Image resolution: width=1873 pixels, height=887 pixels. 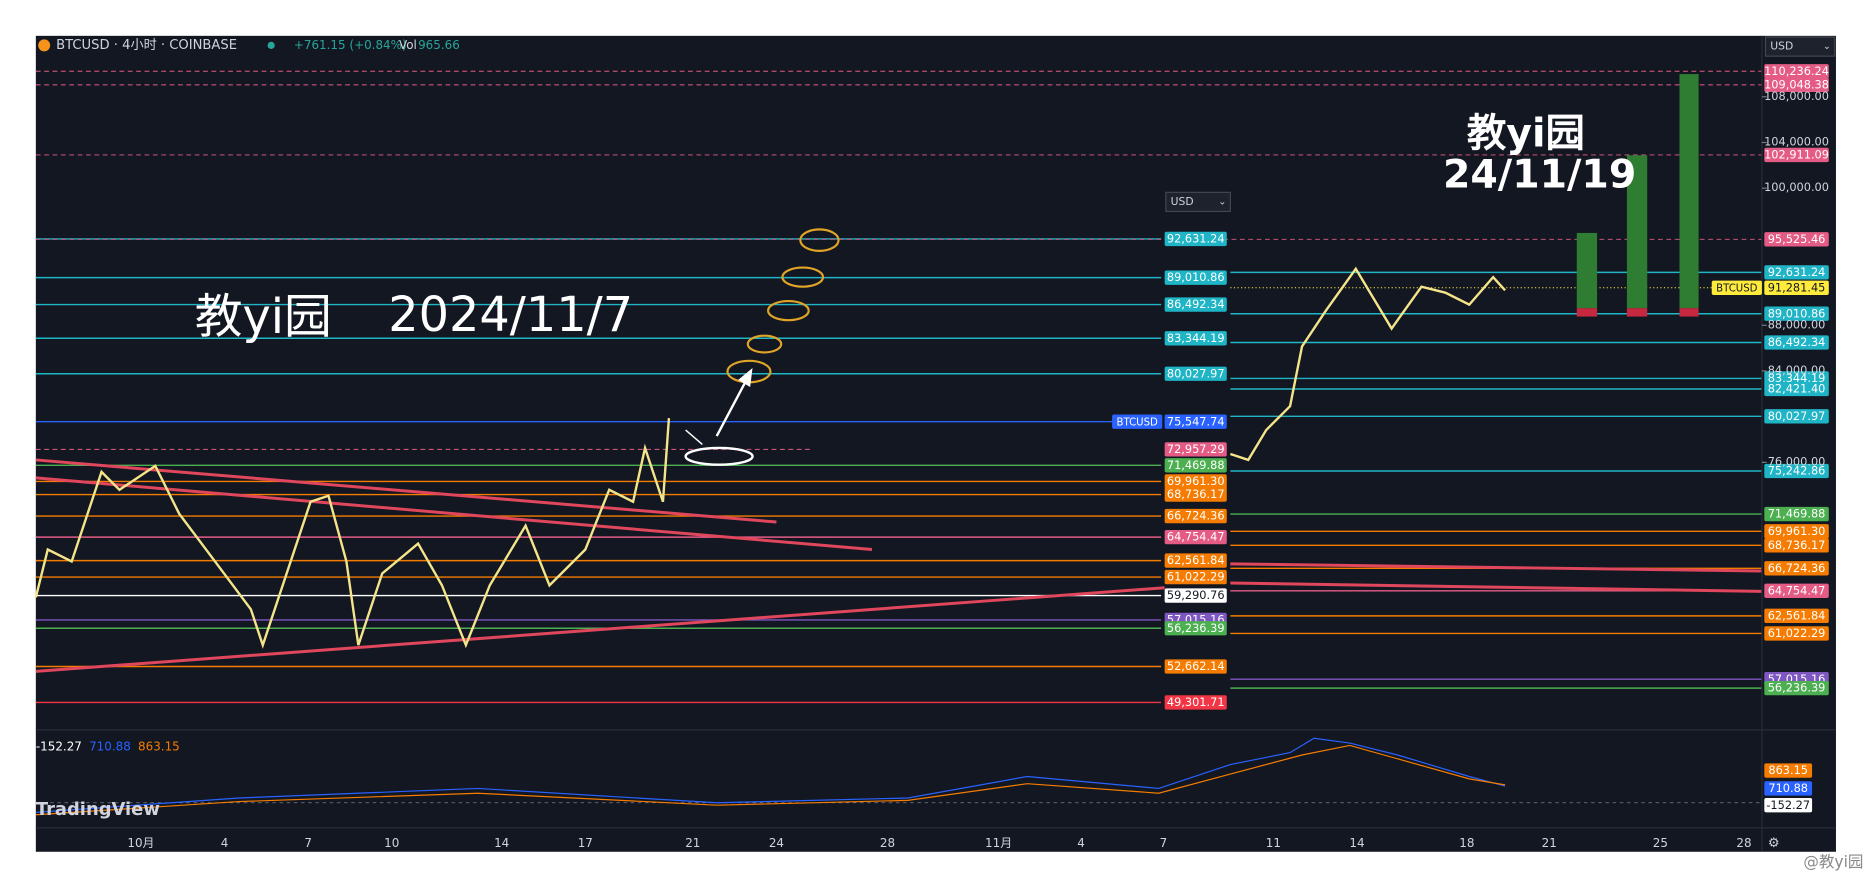 I want to click on price-label: 83,344.19, so click(x=1196, y=338).